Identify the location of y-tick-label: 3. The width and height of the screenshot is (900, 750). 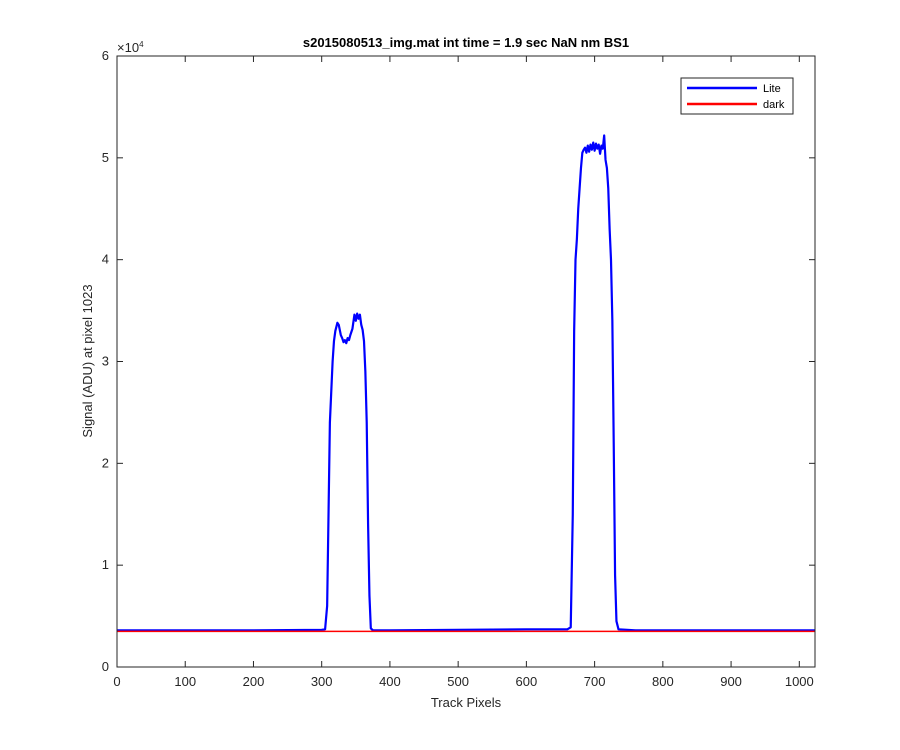
(105, 361).